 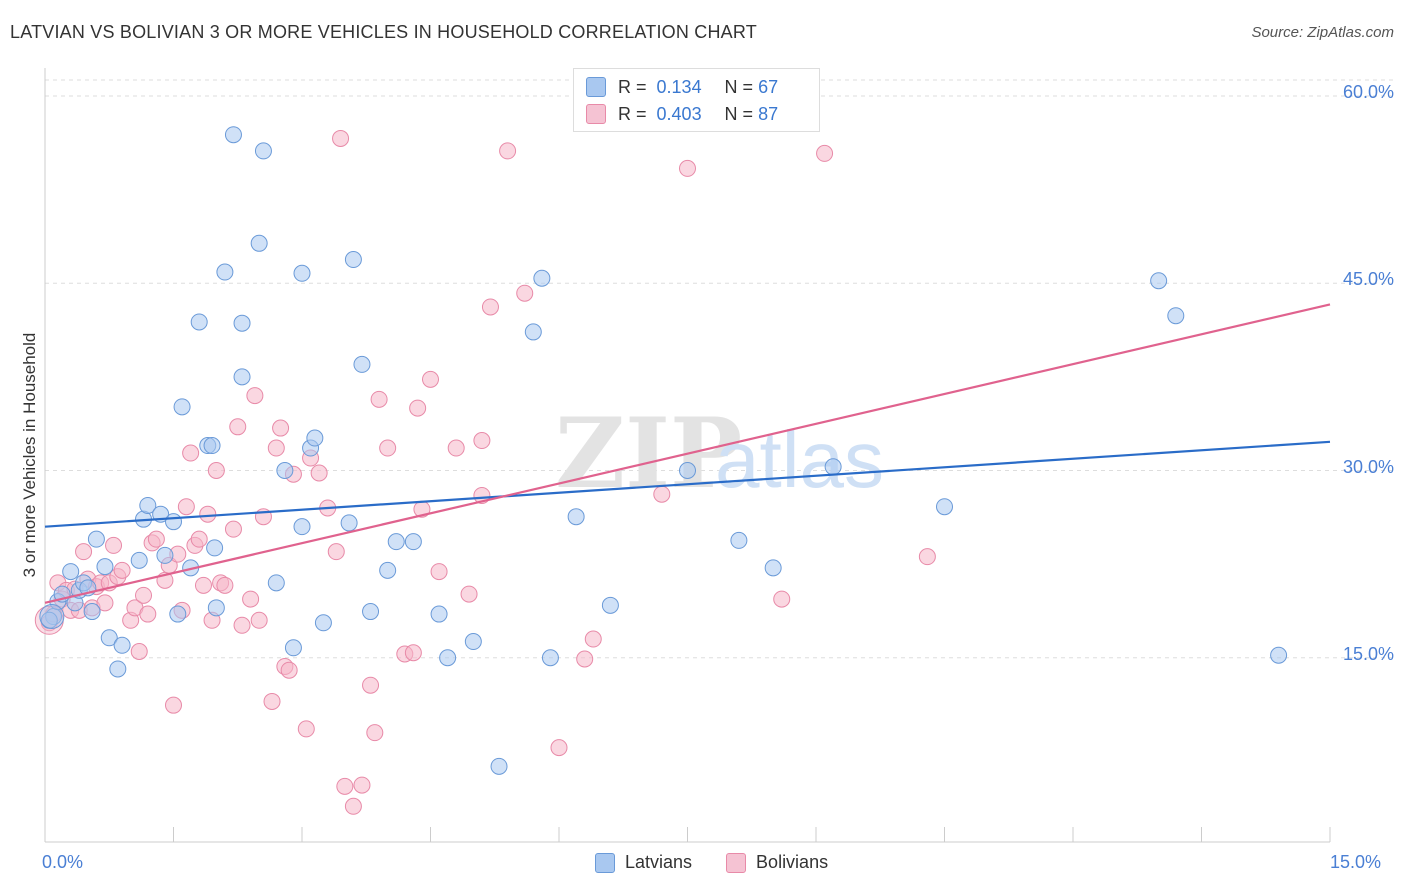 What do you see at coordinates (768, 113) in the screenshot?
I see `legend-n-value: 87` at bounding box center [768, 113].